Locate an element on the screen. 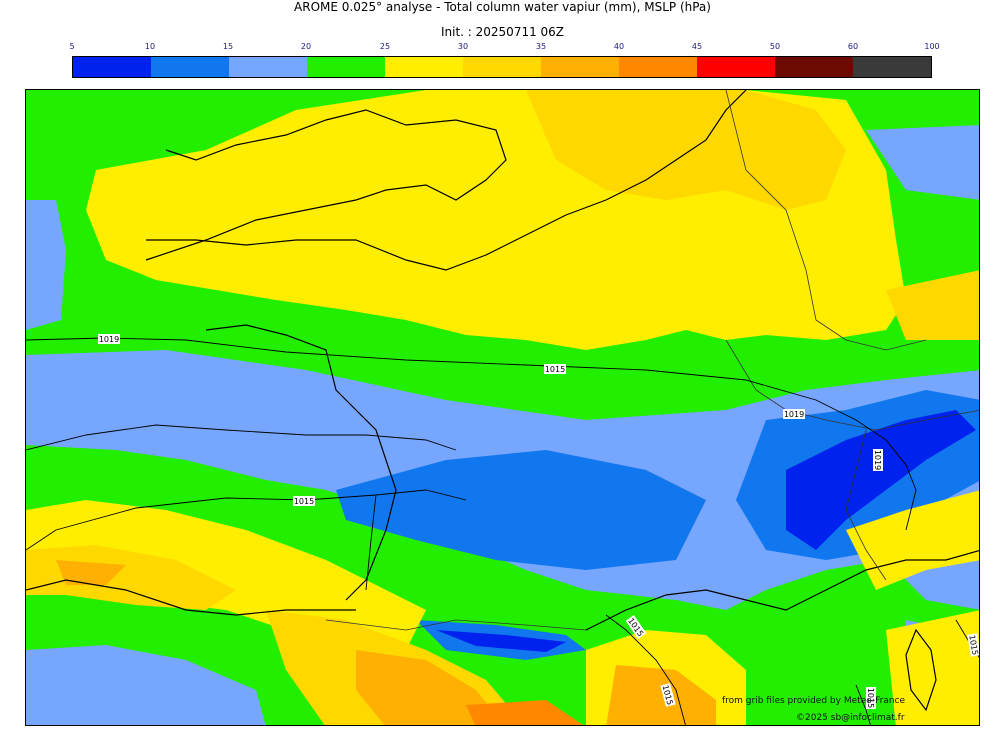 Image resolution: width=1005 pixels, height=738 pixels. colorbar-tick: 45 is located at coordinates (697, 46).